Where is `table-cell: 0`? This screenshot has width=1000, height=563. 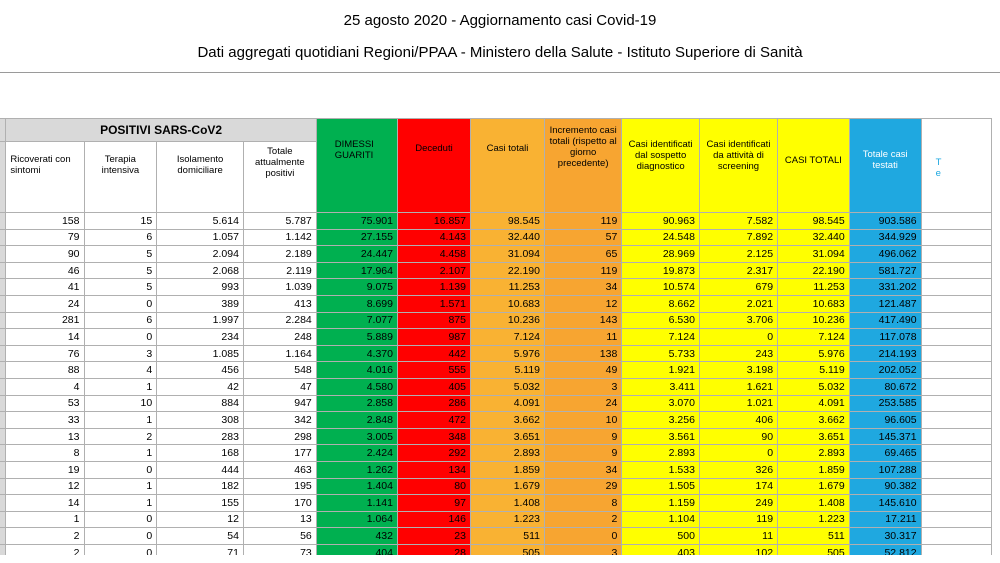
table-cell: 0 is located at coordinates (120, 303).